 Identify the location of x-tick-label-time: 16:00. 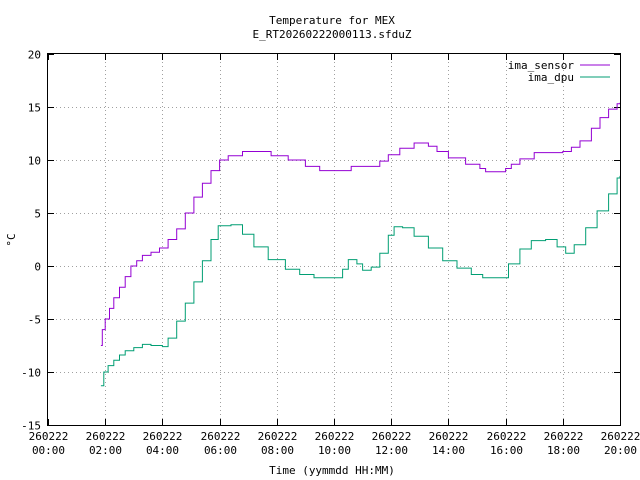
(506, 450).